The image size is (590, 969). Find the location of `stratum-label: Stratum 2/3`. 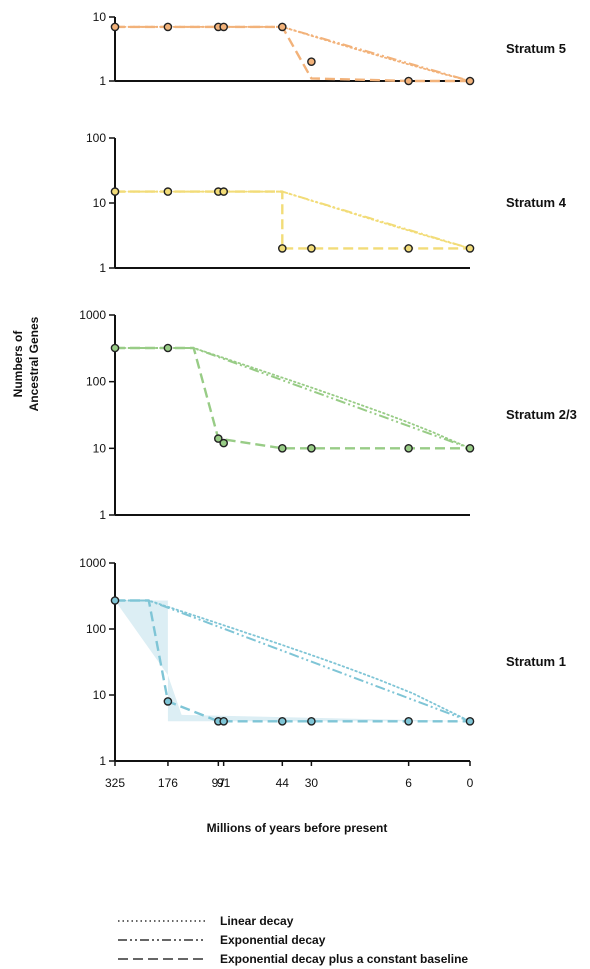

stratum-label: Stratum 2/3 is located at coordinates (541, 414).